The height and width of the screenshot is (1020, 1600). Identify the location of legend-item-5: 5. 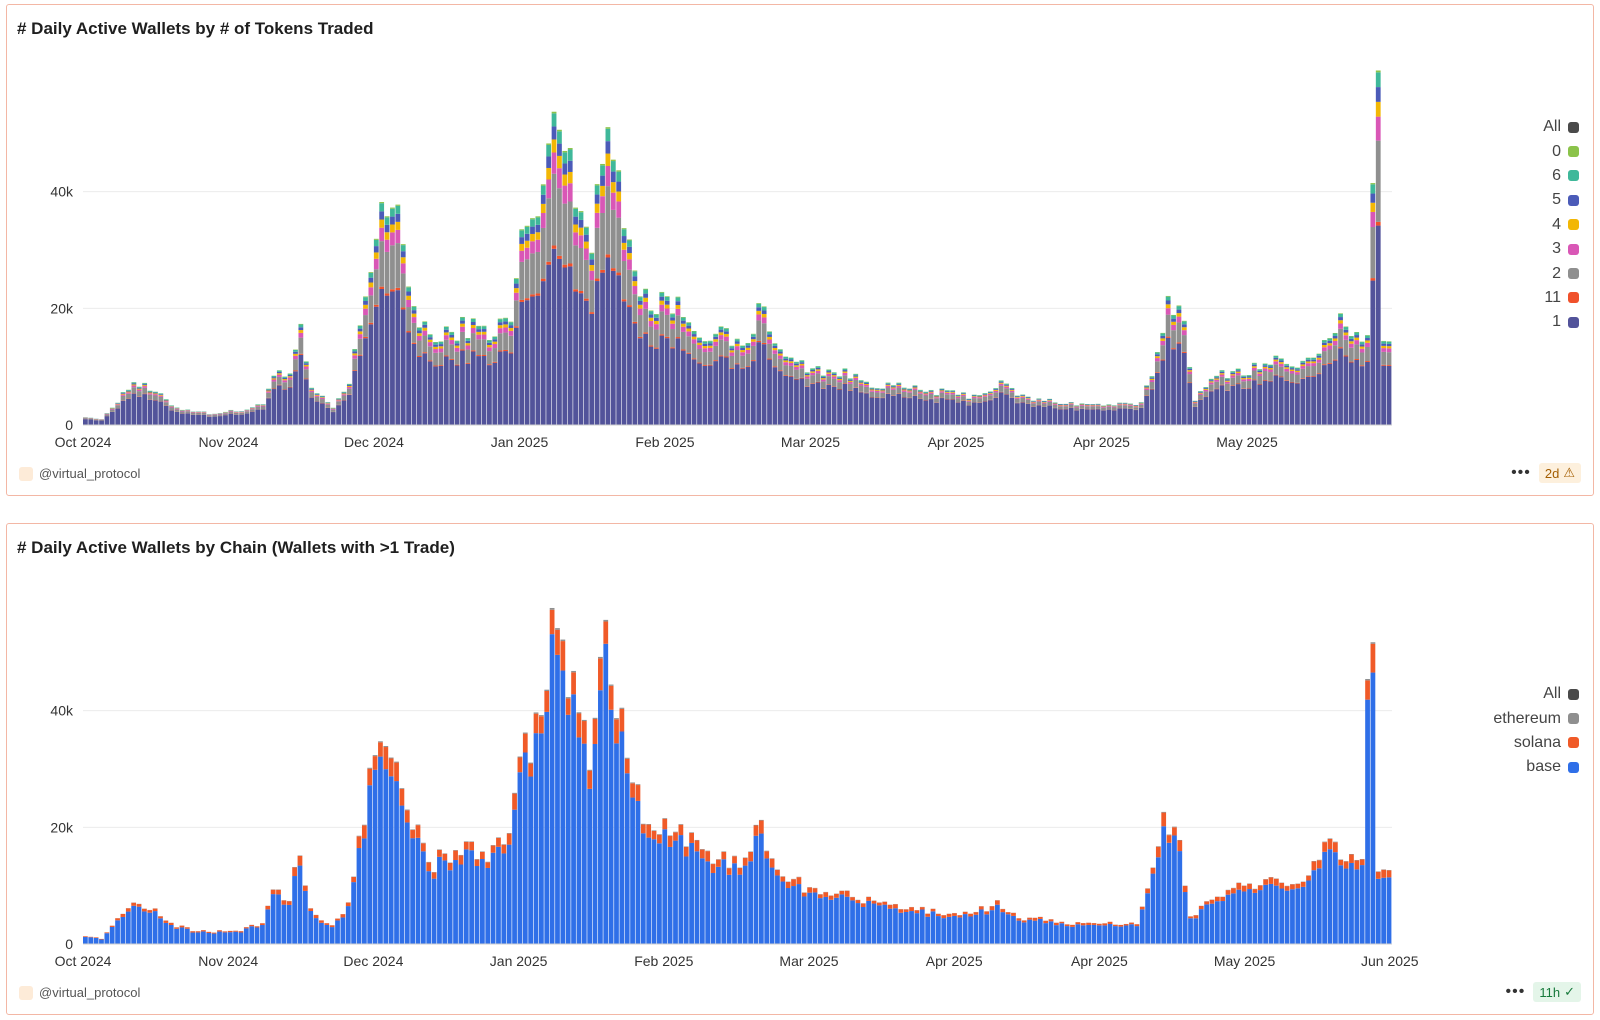
(1561, 200).